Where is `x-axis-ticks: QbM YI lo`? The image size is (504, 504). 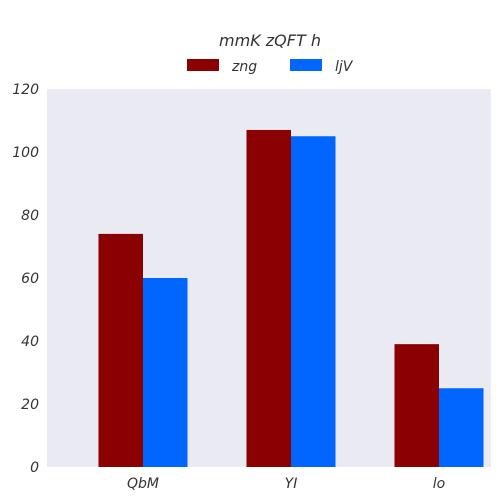 x-axis-ticks: QbM YI lo is located at coordinates (286, 484).